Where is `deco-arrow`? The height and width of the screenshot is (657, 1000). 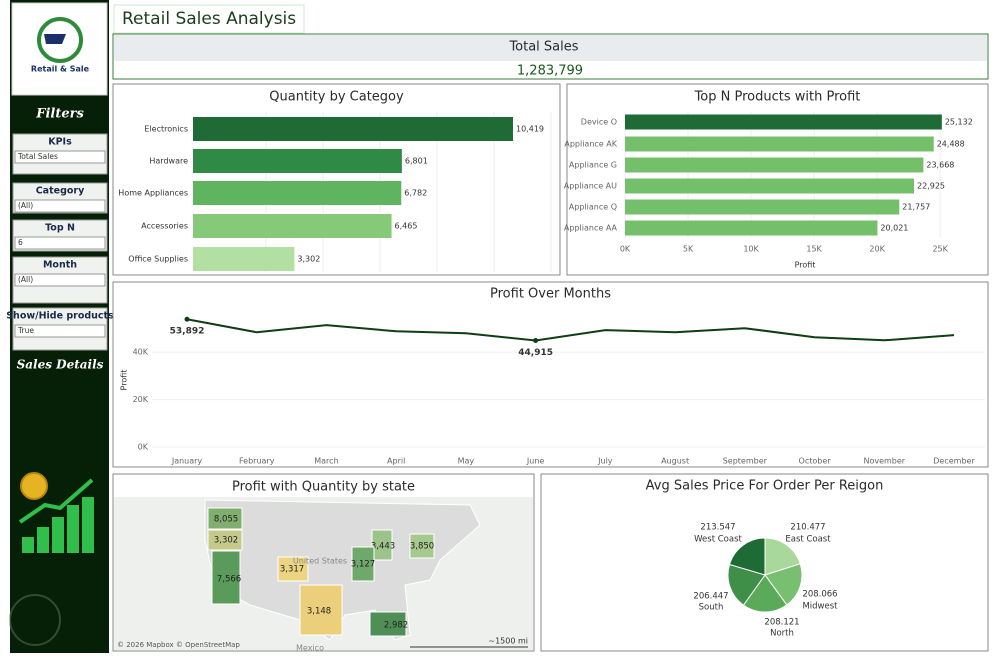 deco-arrow is located at coordinates (56, 501).